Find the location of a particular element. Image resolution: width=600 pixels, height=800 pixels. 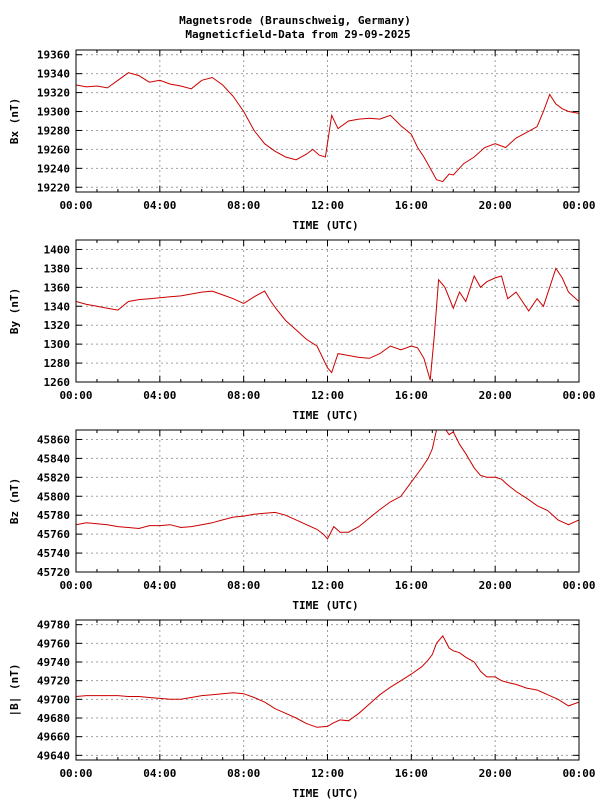

panel-3-x-tick-label: 08:00 is located at coordinates (243, 585).